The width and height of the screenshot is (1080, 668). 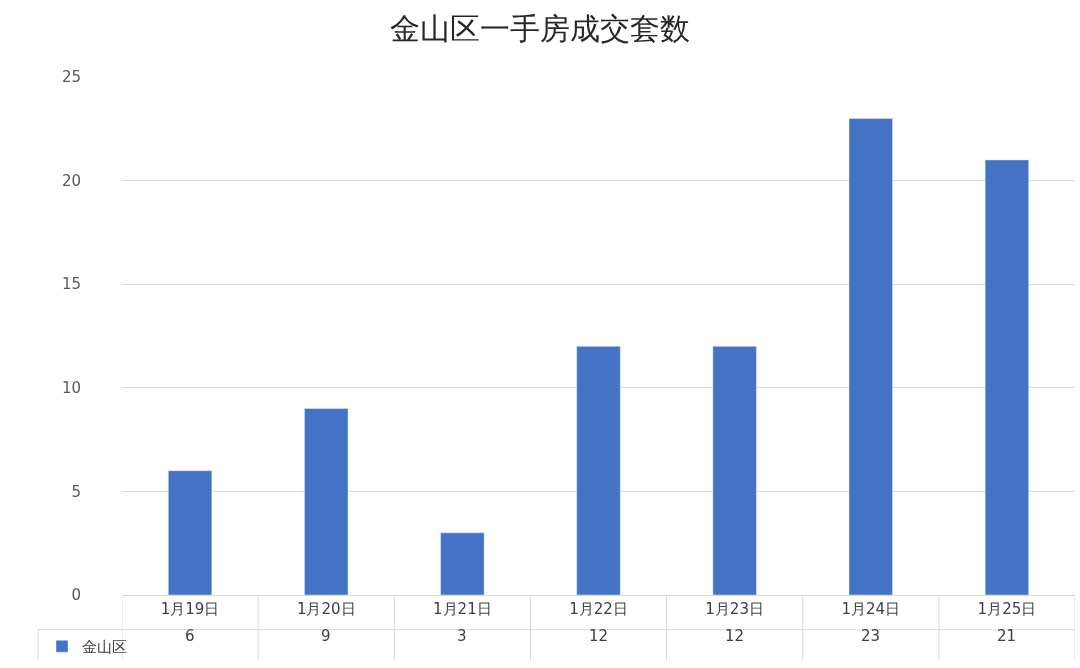 What do you see at coordinates (71, 77) in the screenshot?
I see `y-tick-label: 25` at bounding box center [71, 77].